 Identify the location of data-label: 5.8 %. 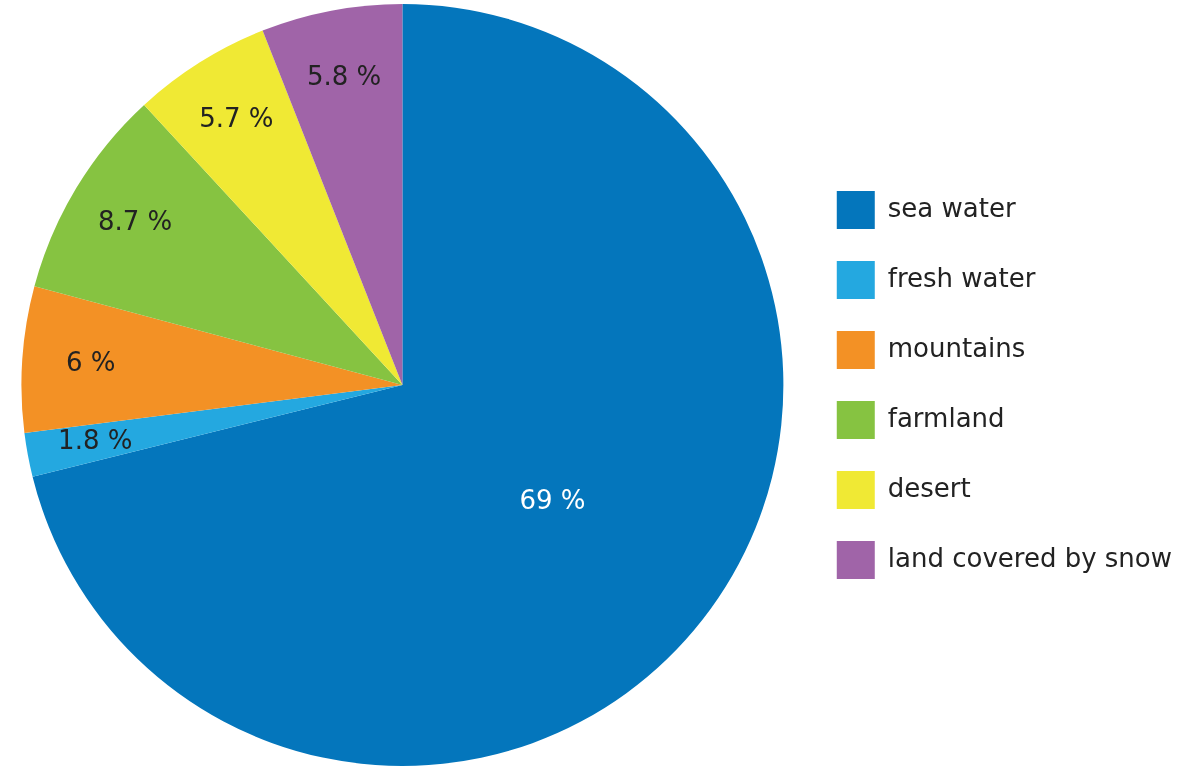
(344, 75).